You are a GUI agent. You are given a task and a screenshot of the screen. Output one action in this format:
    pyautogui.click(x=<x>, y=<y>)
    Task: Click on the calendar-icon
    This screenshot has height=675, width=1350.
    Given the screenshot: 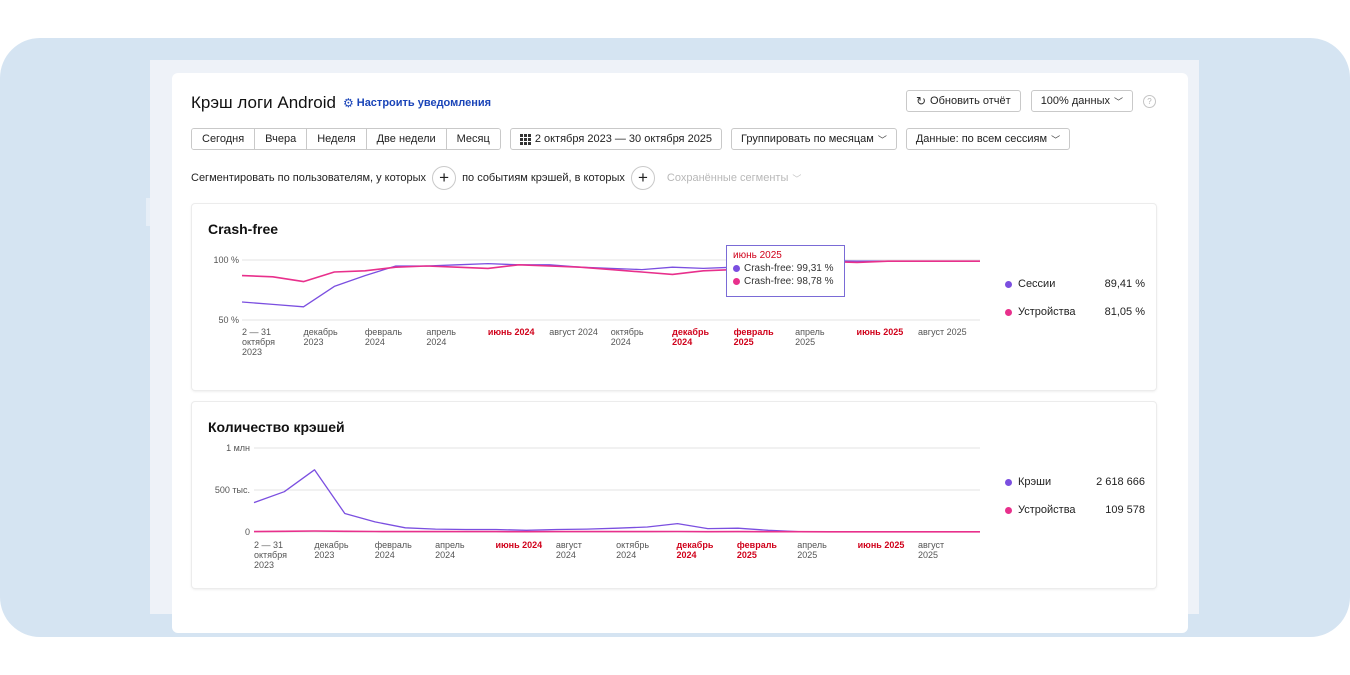 What is the action you would take?
    pyautogui.click(x=525, y=139)
    